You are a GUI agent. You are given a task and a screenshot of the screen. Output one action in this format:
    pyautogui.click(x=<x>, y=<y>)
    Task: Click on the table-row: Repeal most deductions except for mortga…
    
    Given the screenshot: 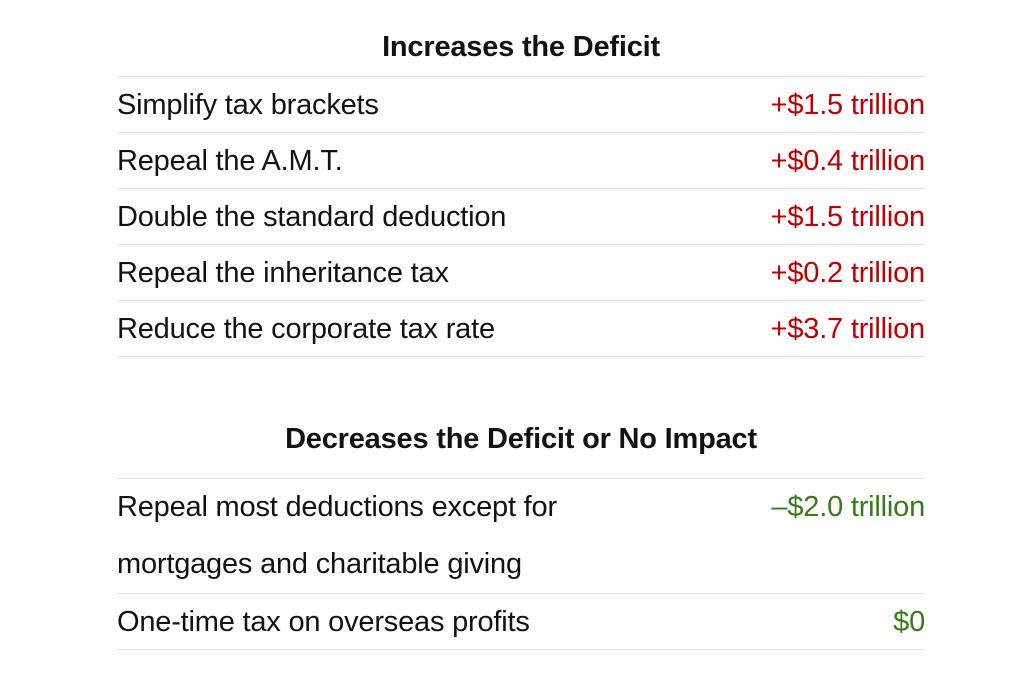 What is the action you would take?
    pyautogui.click(x=521, y=536)
    